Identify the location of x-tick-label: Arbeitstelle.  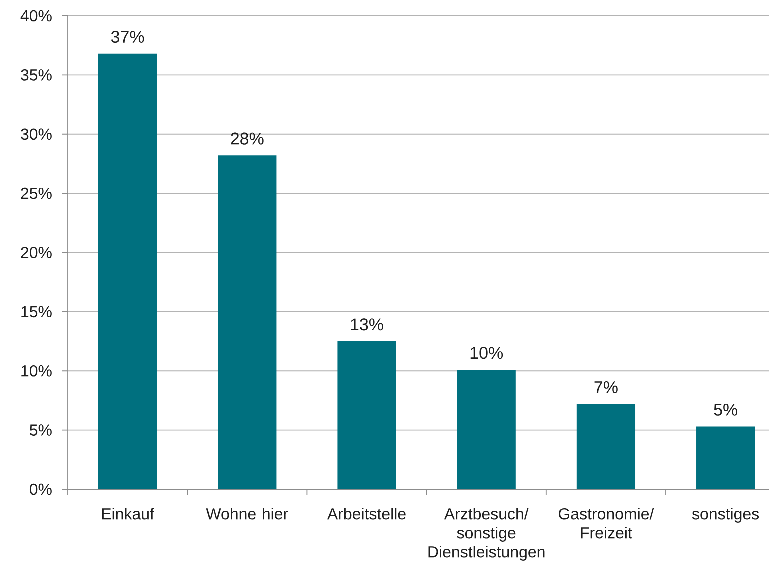
(366, 514).